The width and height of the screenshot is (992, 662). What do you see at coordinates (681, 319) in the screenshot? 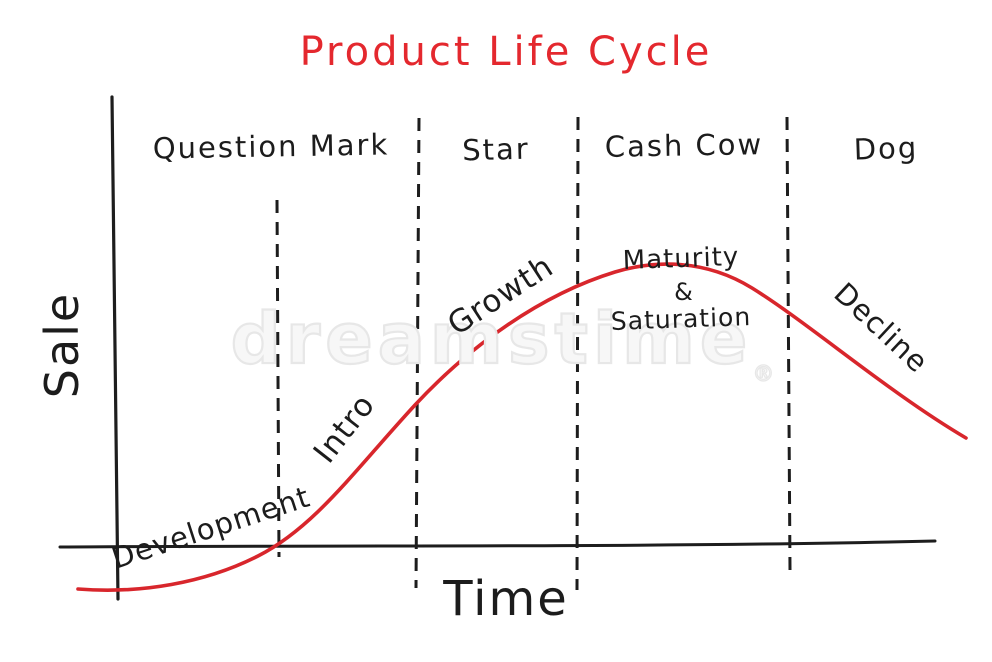
I see `phase-label-saturation: Saturation` at bounding box center [681, 319].